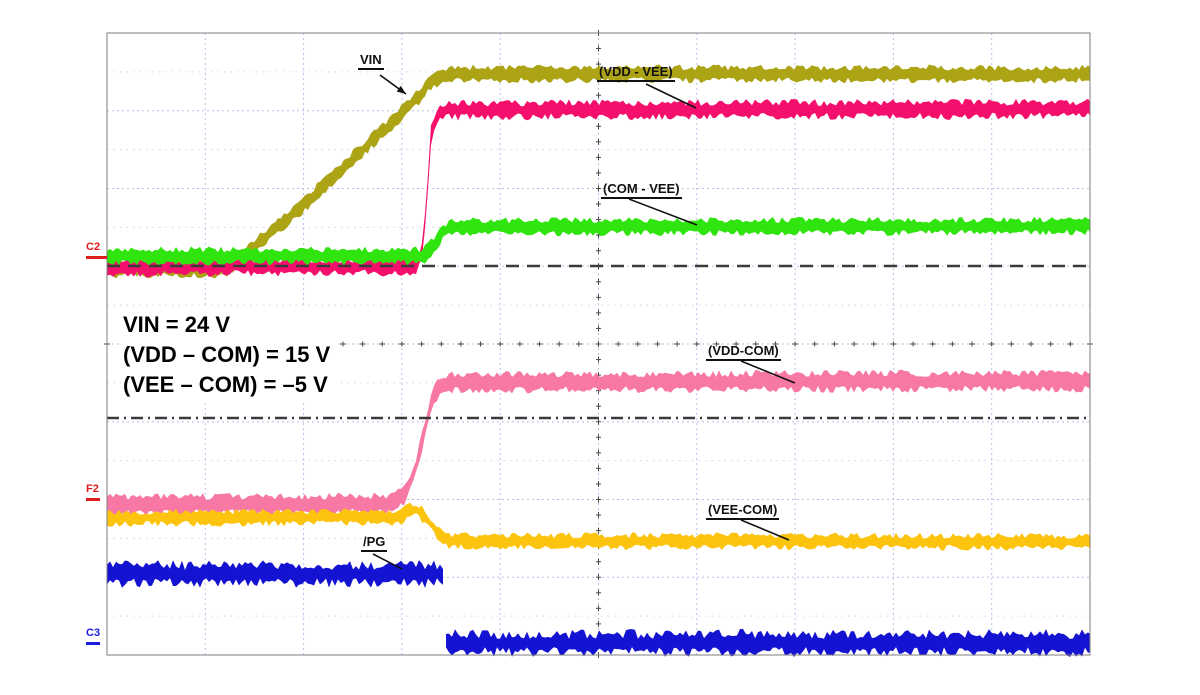 This screenshot has height=695, width=1200. Describe the element at coordinates (227, 354) in the screenshot. I see `annotation-line-vdd-com: (VDD – COM) = 15 V` at that location.